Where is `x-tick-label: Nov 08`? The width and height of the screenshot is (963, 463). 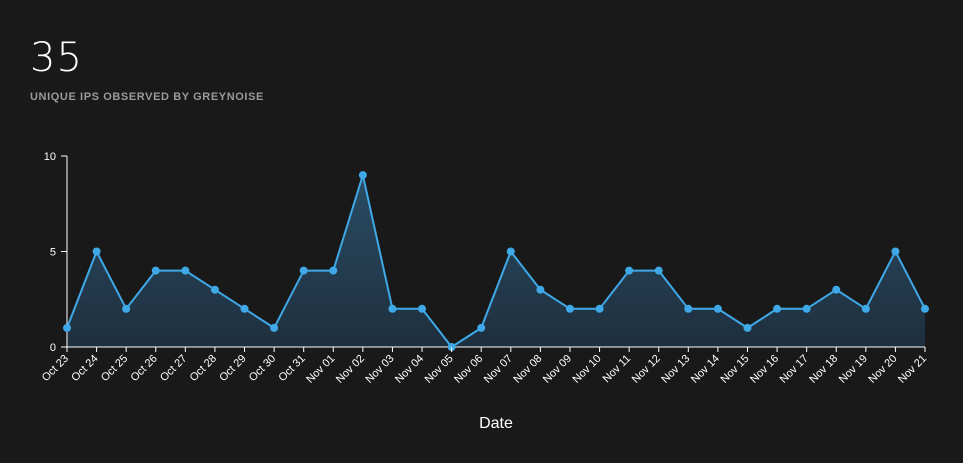 x-tick-label: Nov 08 is located at coordinates (527, 369).